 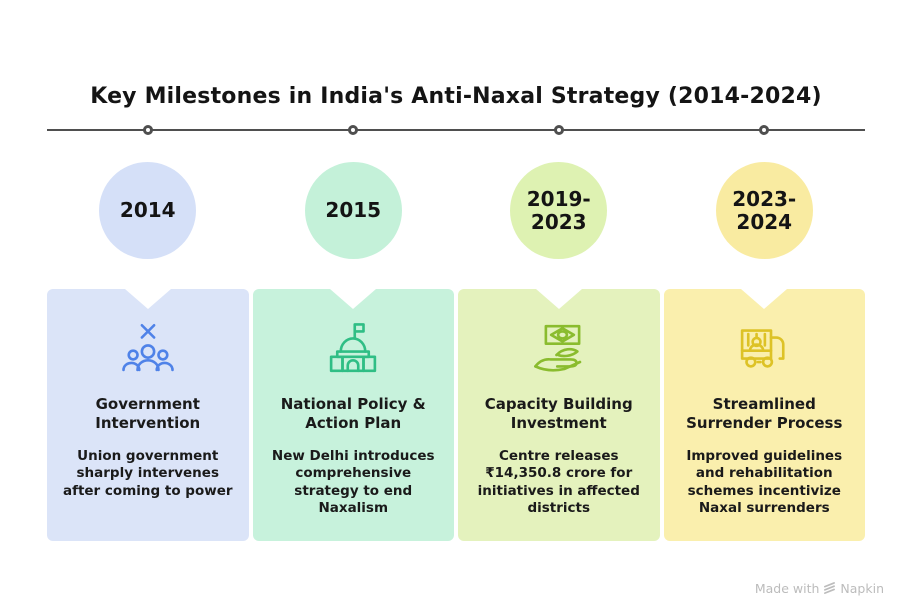 I want to click on watermark-brand: Napkin, so click(x=862, y=588).